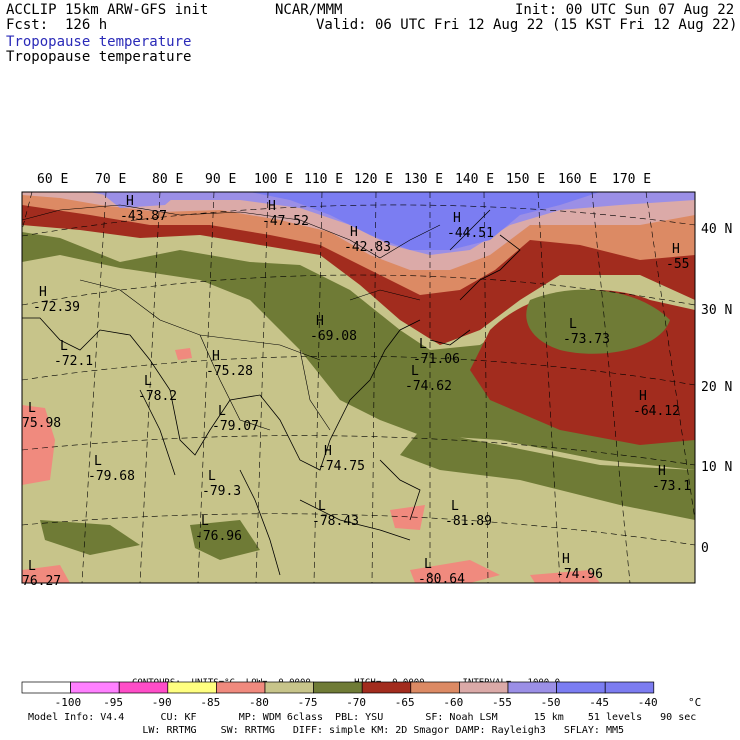 The image size is (740, 740). Describe the element at coordinates (717, 229) in the screenshot. I see `lat-label: 40 N` at that location.